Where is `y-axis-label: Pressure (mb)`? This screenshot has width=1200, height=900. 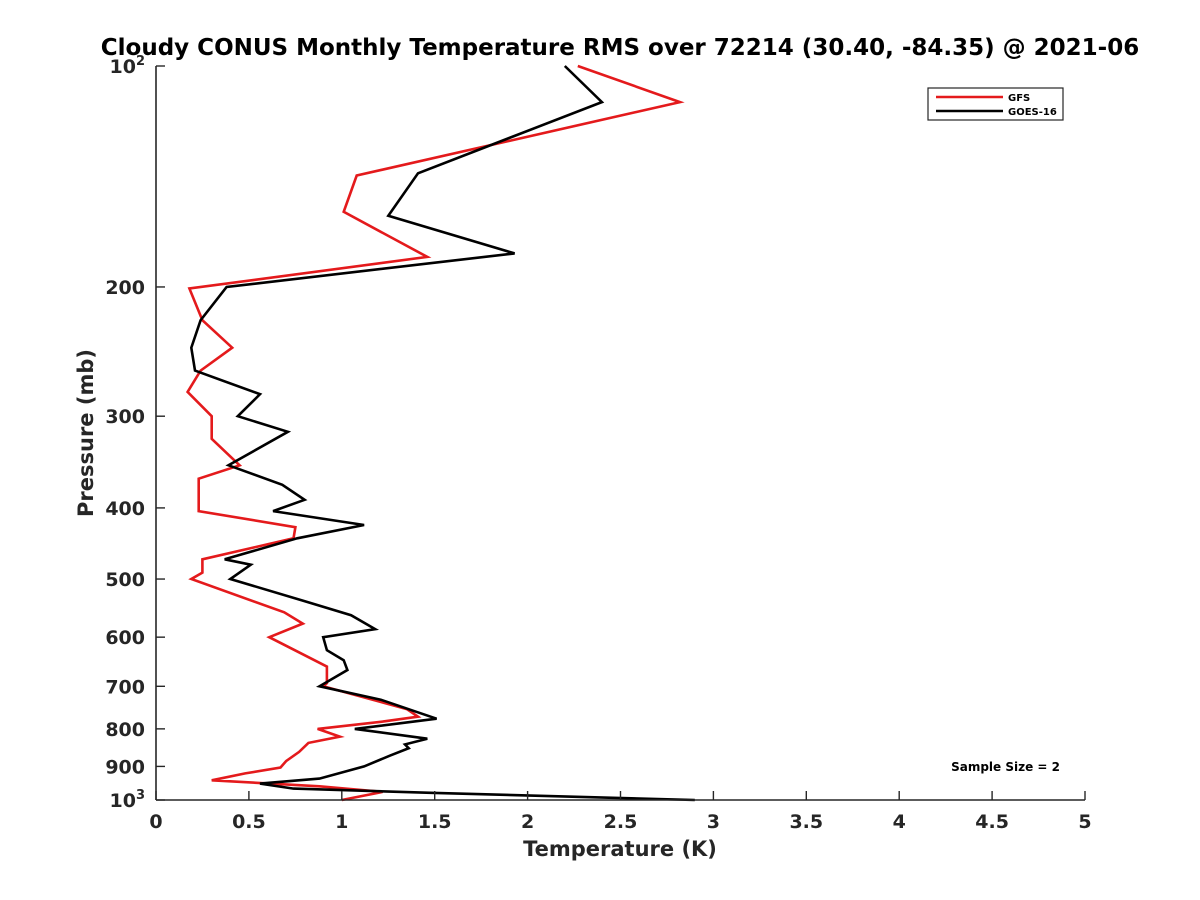 y-axis-label: Pressure (mb) is located at coordinates (86, 433).